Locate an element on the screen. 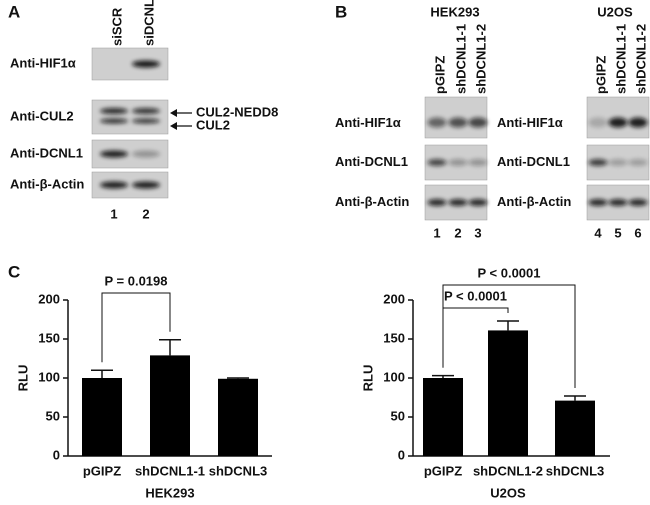 The image size is (650, 505). x-tick-label: shDCNL1-1 is located at coordinates (170, 470).